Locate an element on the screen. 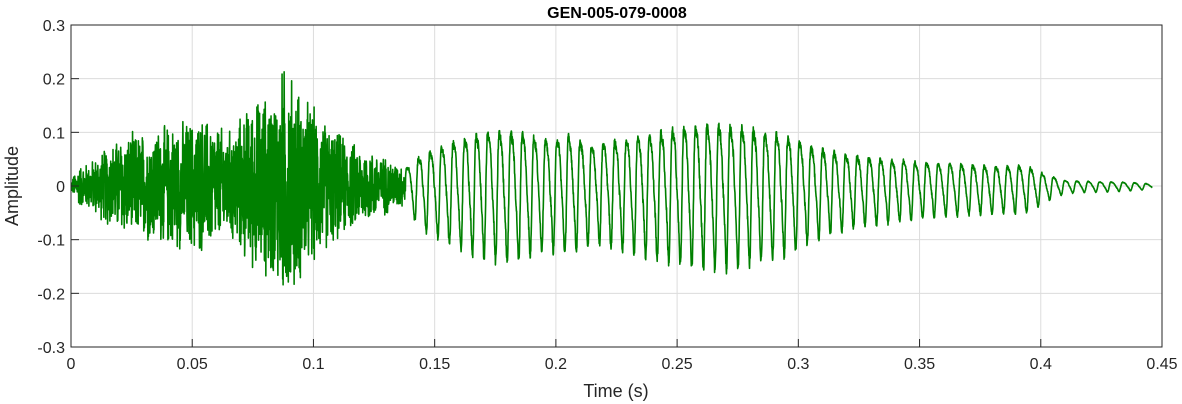 The height and width of the screenshot is (404, 1182). x-tick-label: 0 is located at coordinates (71, 364).